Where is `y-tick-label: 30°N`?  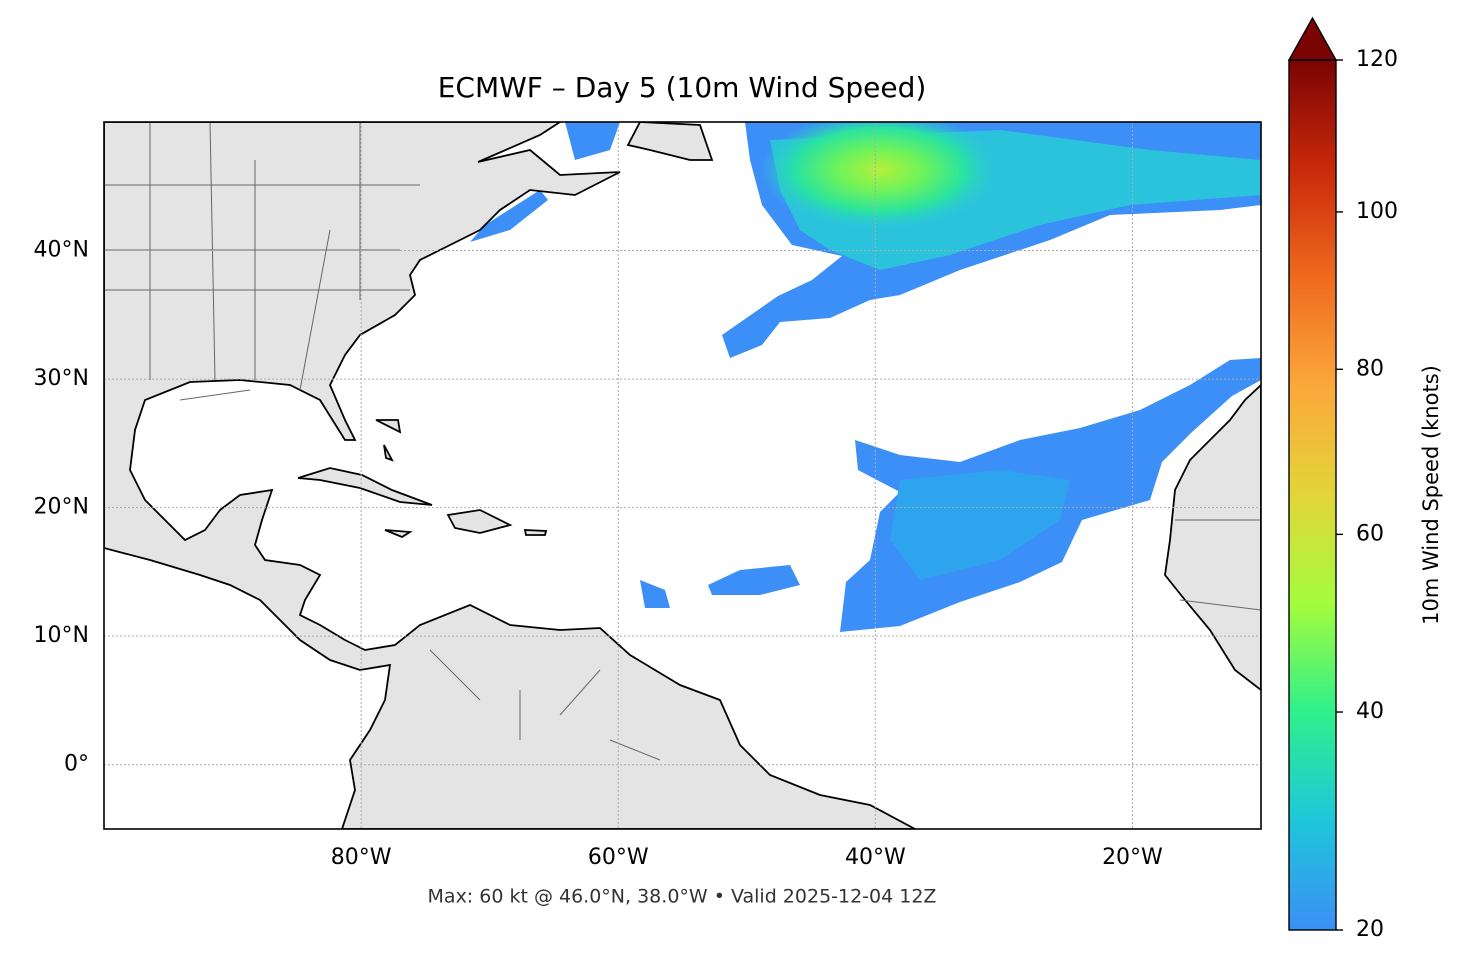 y-tick-label: 30°N is located at coordinates (61, 378).